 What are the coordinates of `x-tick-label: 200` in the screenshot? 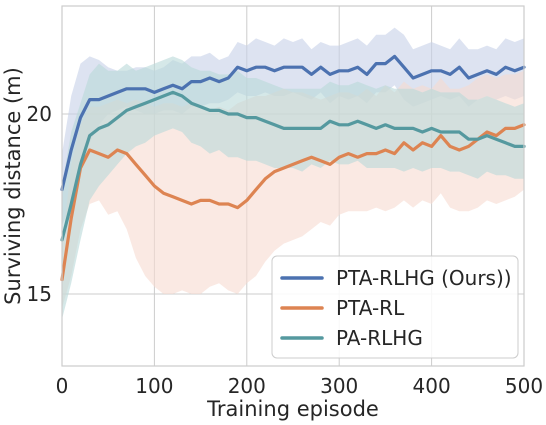 It's located at (247, 386).